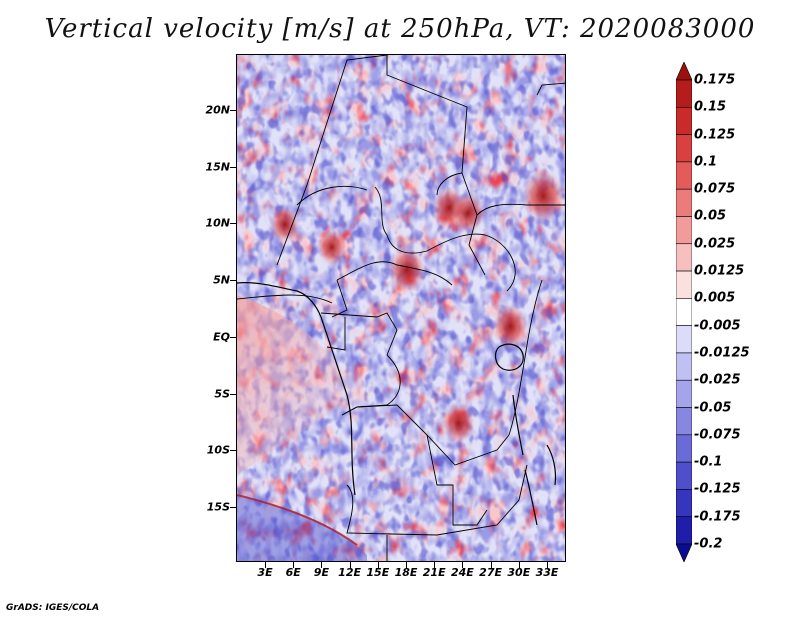  What do you see at coordinates (293, 572) in the screenshot?
I see `lon-label: 6E` at bounding box center [293, 572].